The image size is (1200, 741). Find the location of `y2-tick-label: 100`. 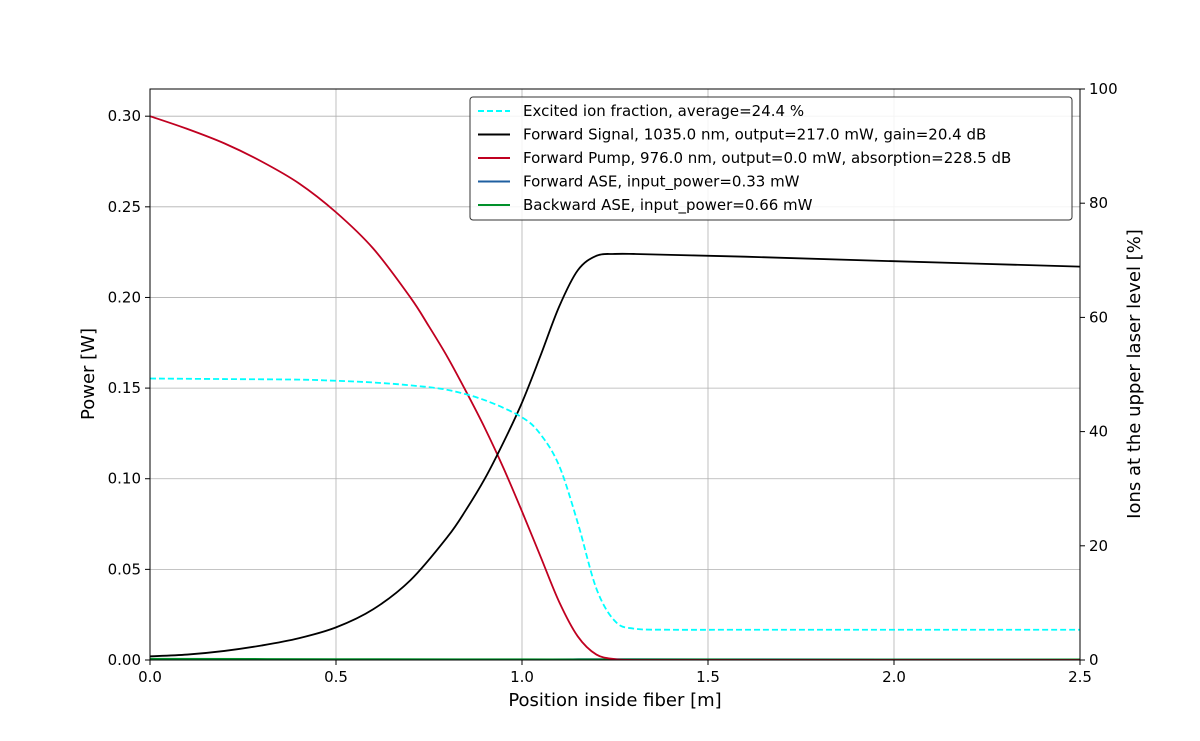

y2-tick-label: 100 is located at coordinates (1103, 89).